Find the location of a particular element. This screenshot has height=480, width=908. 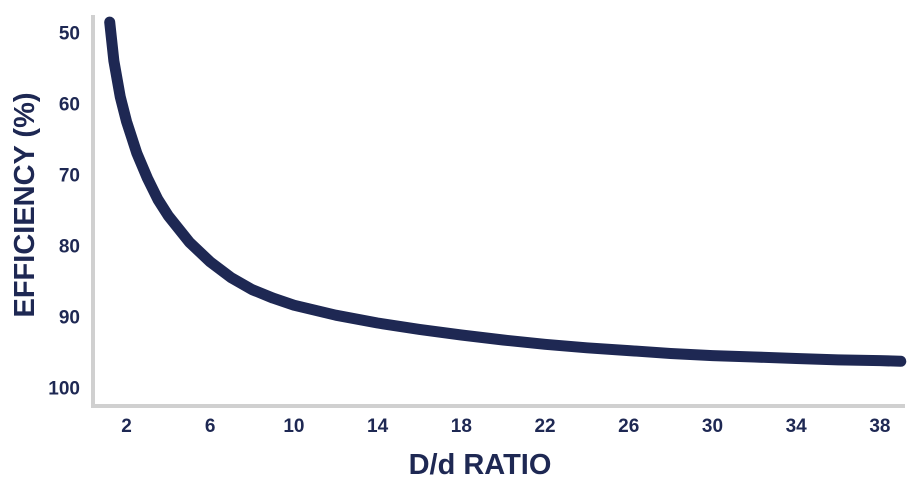

x-tick-label: 30 is located at coordinates (712, 426).